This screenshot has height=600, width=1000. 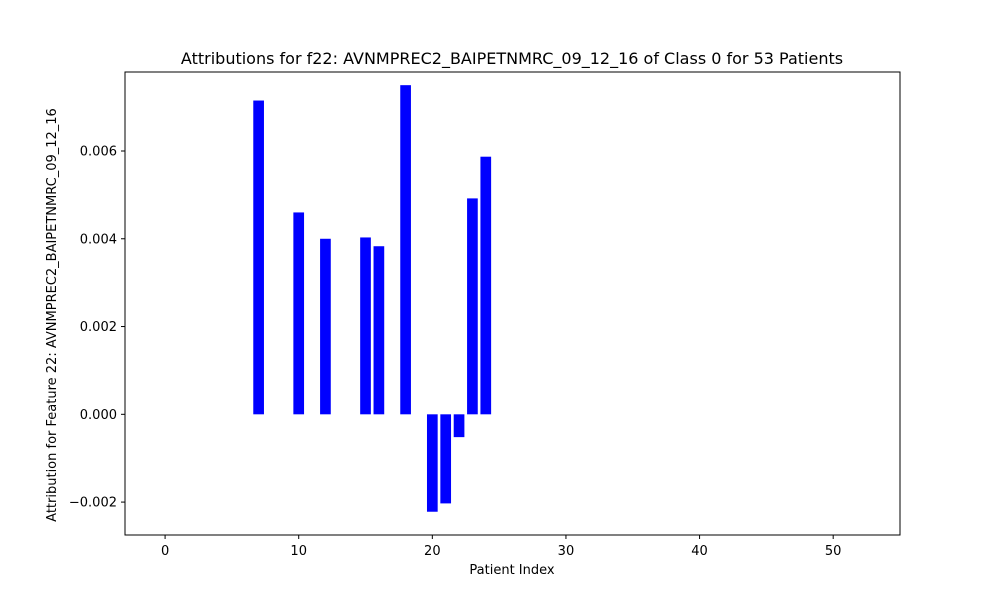 I want to click on y-axis-ticks: −0.002 0.000 0.002 0.004 0.006, so click(x=97, y=327).